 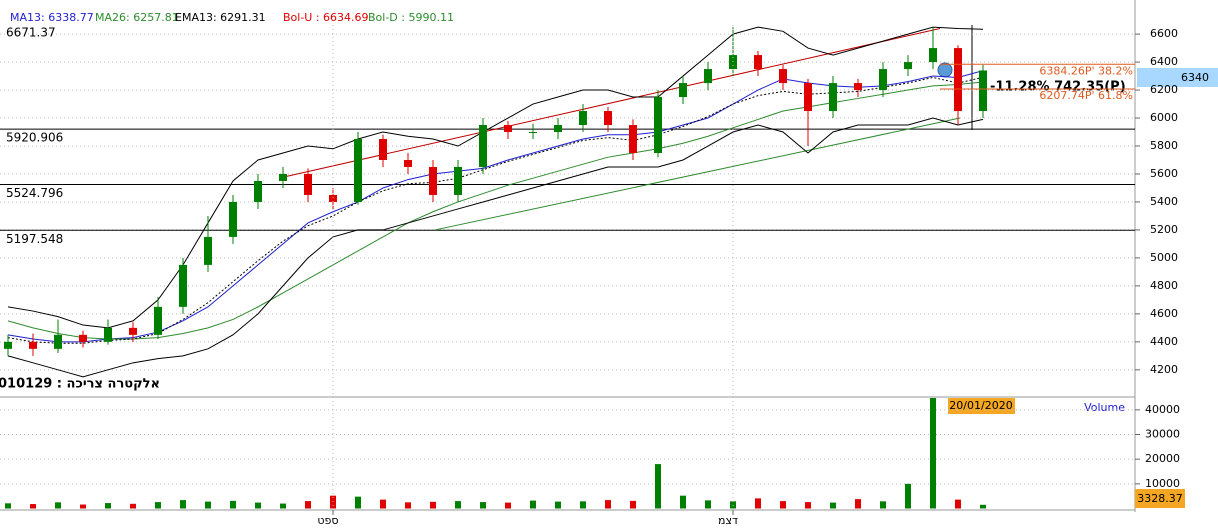 I want to click on x-tick-label: ספט, so click(x=327, y=520).